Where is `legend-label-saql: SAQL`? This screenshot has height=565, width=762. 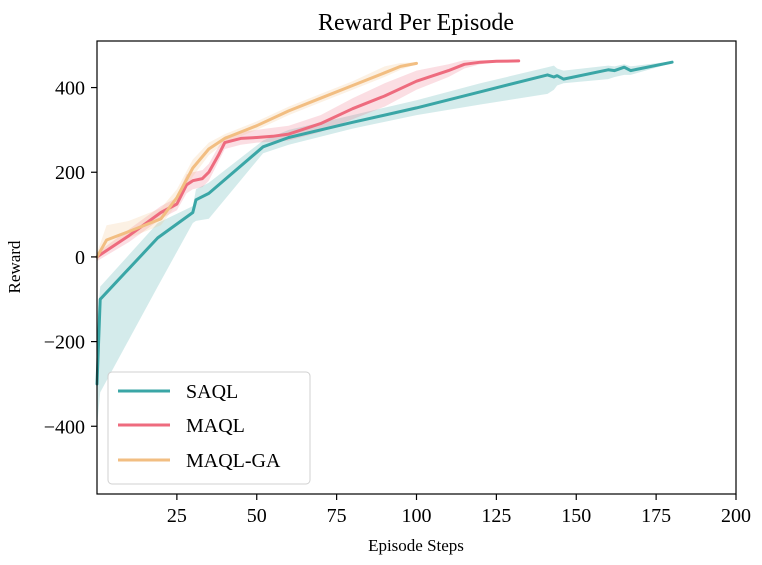 legend-label-saql: SAQL is located at coordinates (212, 392).